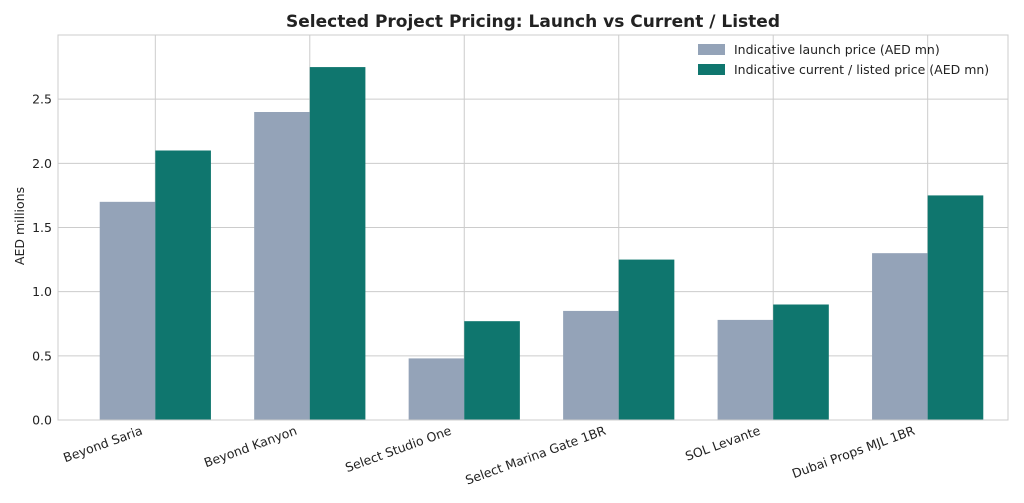 The height and width of the screenshot is (503, 1024). What do you see at coordinates (42, 227) in the screenshot?
I see `y-tick-label: 1.5` at bounding box center [42, 227].